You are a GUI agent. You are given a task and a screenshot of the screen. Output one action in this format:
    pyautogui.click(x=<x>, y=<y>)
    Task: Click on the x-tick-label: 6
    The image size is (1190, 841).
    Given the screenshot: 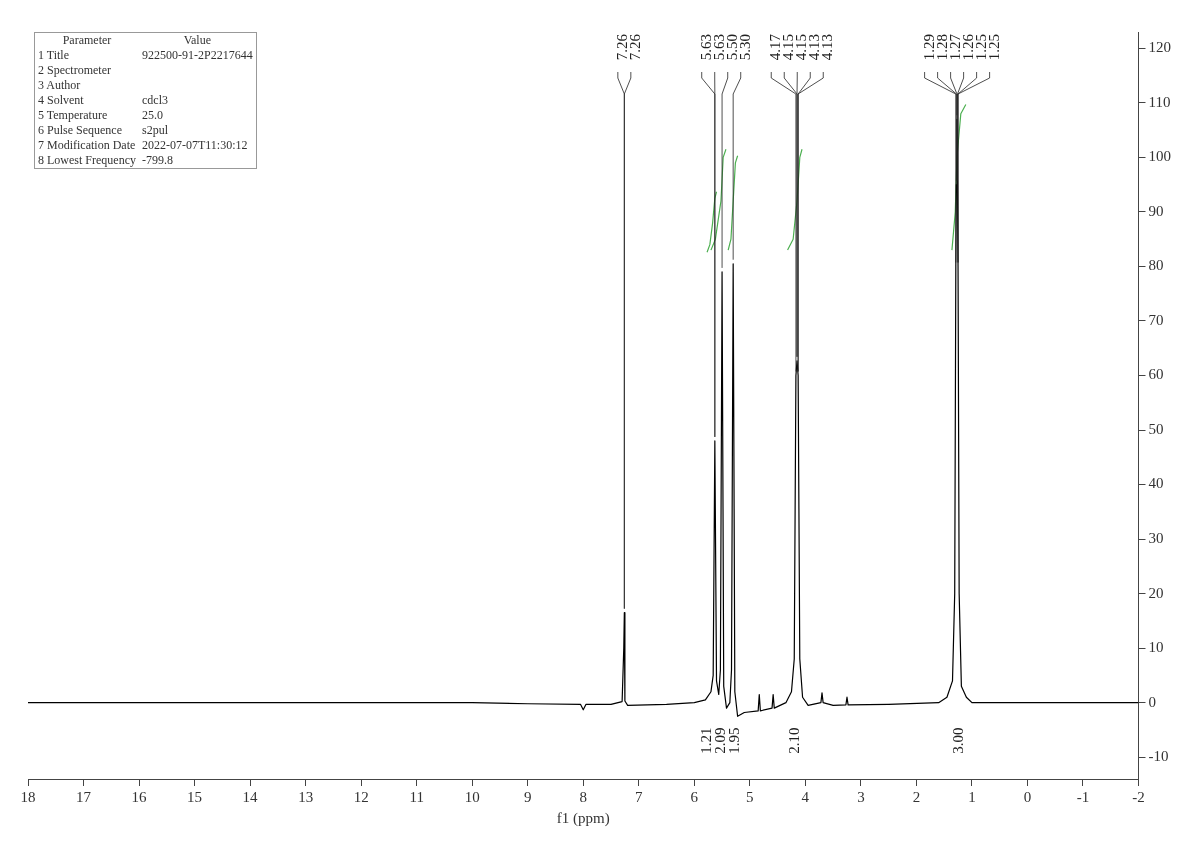 What is the action you would take?
    pyautogui.click(x=694, y=796)
    